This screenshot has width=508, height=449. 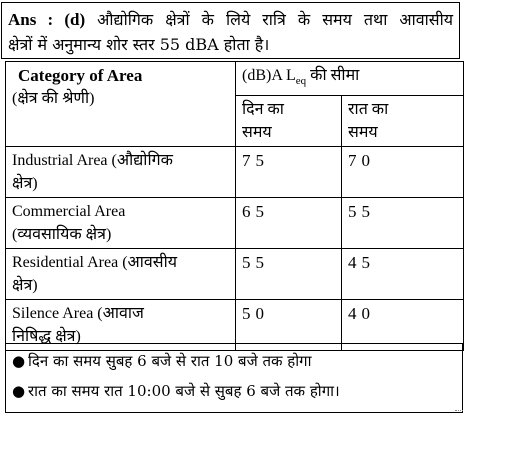 I want to click on header-night-line2: समय, so click(x=363, y=133).